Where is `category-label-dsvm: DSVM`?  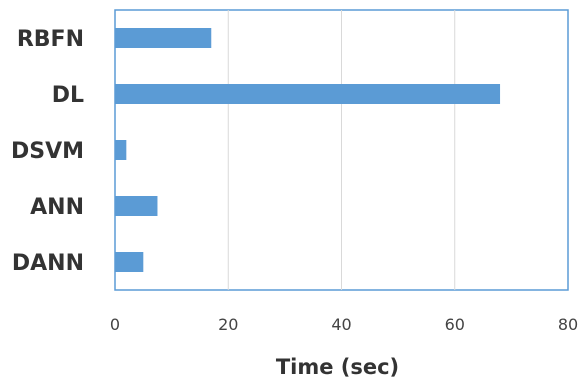 category-label-dsvm: DSVM is located at coordinates (47, 151).